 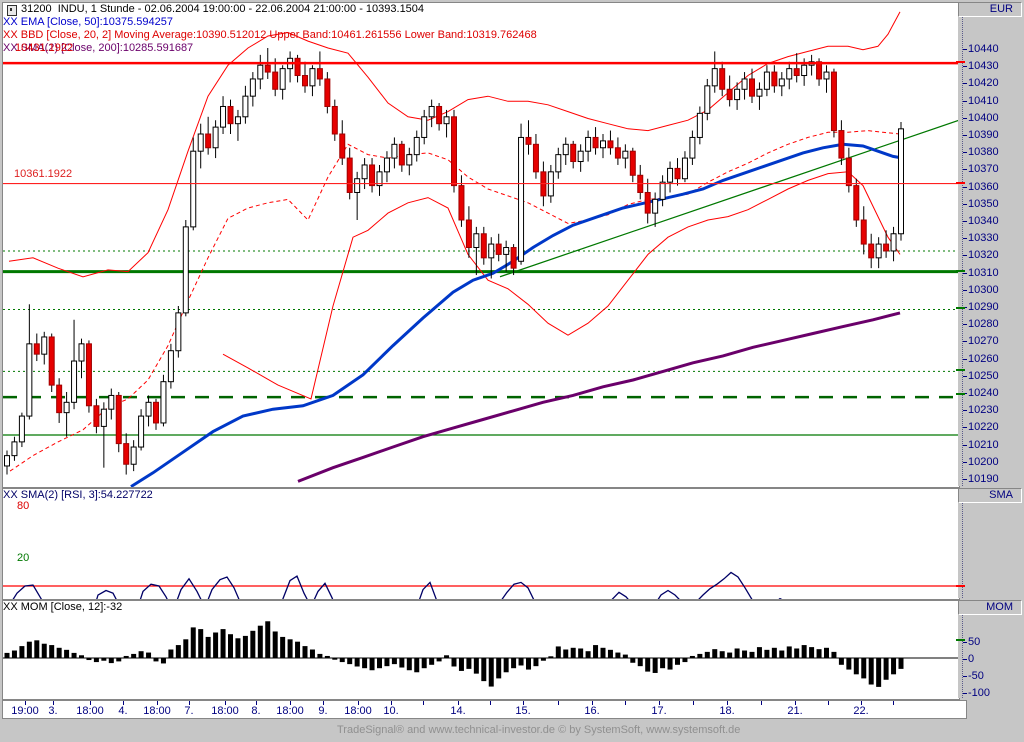 What do you see at coordinates (88, 22) in the screenshot?
I see `ema50-label: XX EMA [Close, 50]:10375.594257` at bounding box center [88, 22].